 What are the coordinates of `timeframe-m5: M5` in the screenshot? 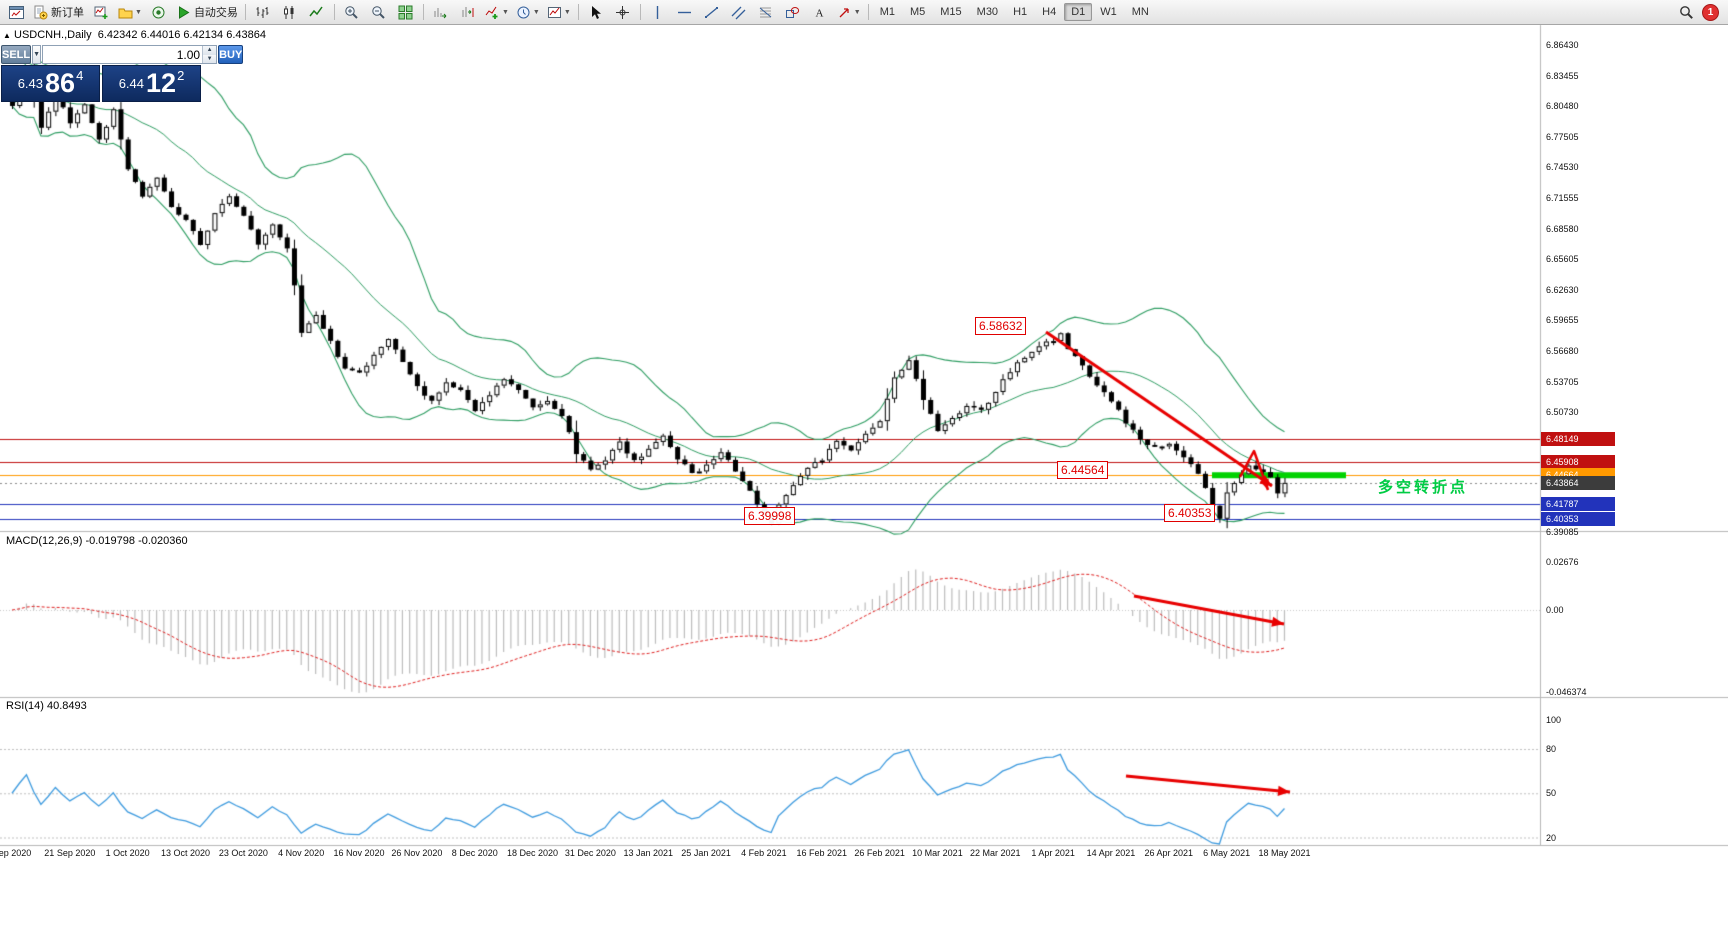 It's located at (917, 12).